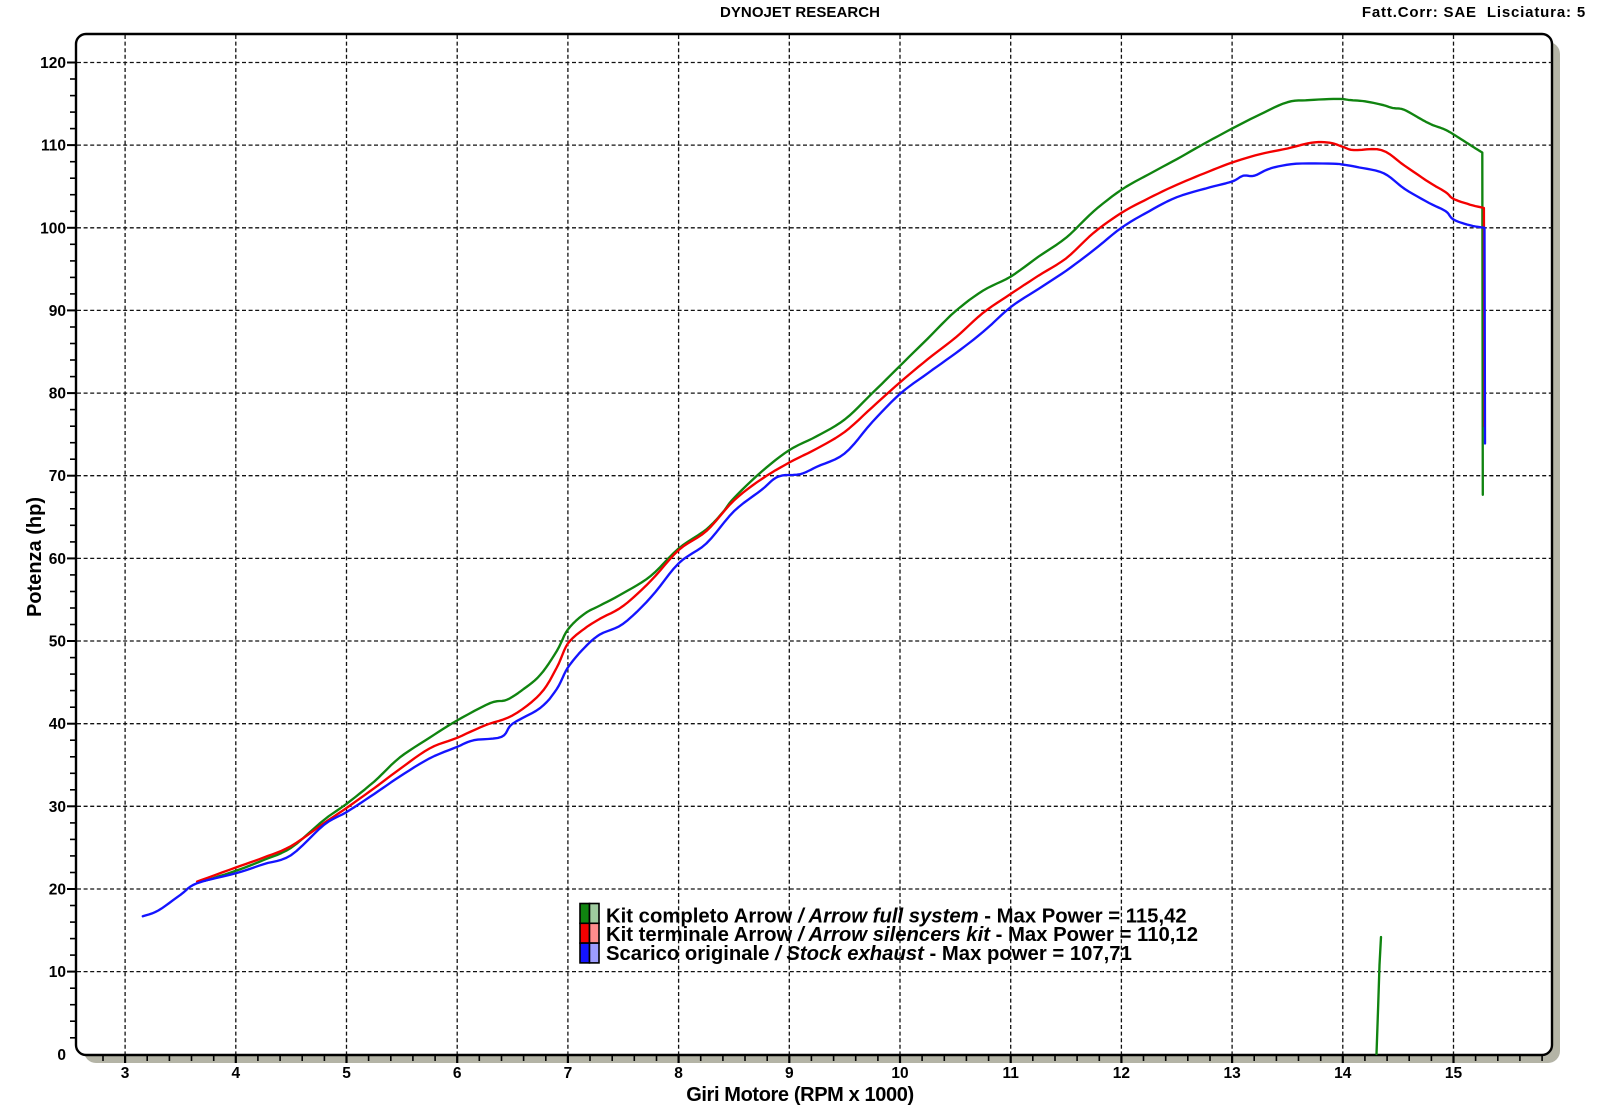 Image resolution: width=1600 pixels, height=1118 pixels. I want to click on svg-text: 60, so click(57, 559).